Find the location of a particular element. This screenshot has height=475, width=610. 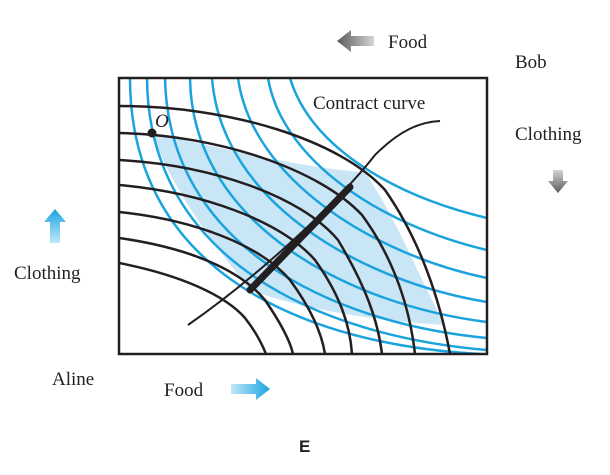

contract-curve-core-segment is located at coordinates (300, 238).